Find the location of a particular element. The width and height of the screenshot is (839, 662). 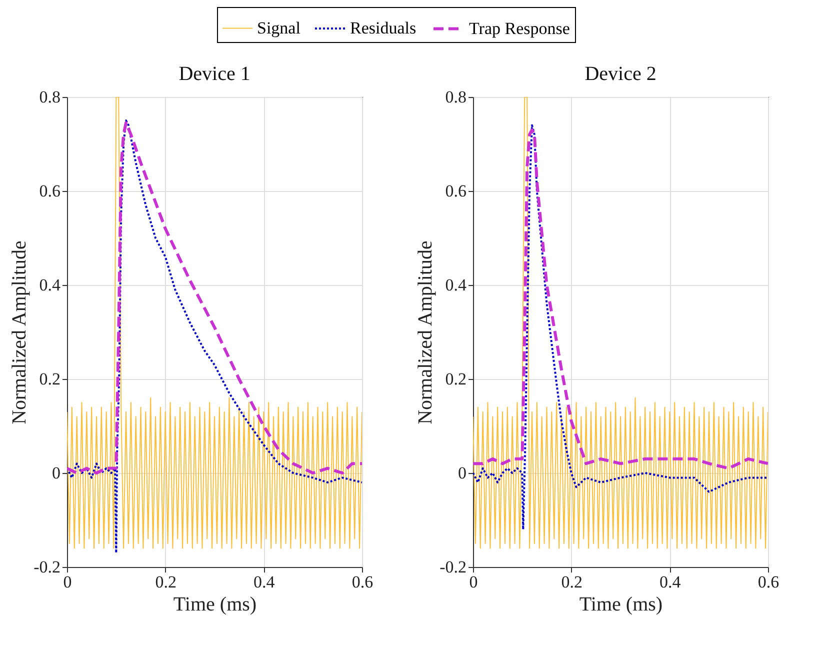

legend-label: Trap Response is located at coordinates (519, 28).